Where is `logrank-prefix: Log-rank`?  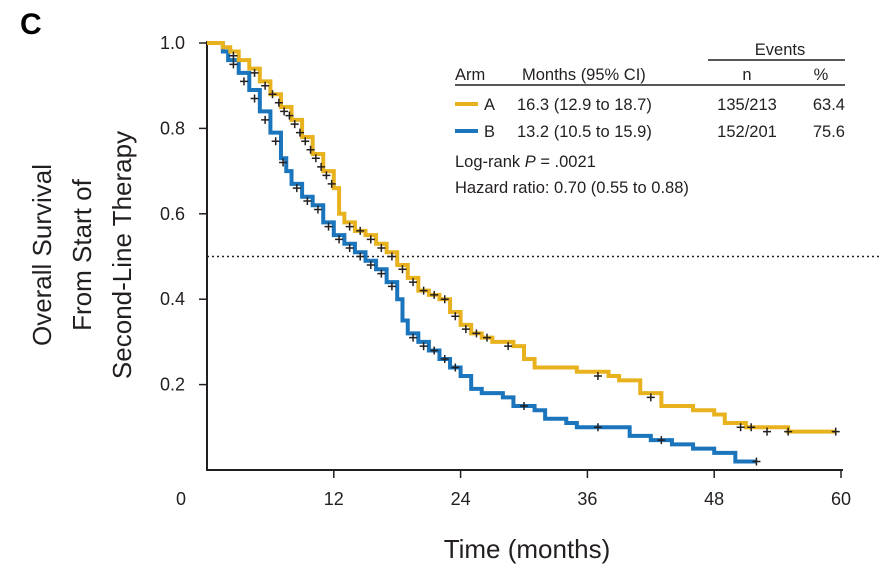
logrank-prefix: Log-rank is located at coordinates (490, 162).